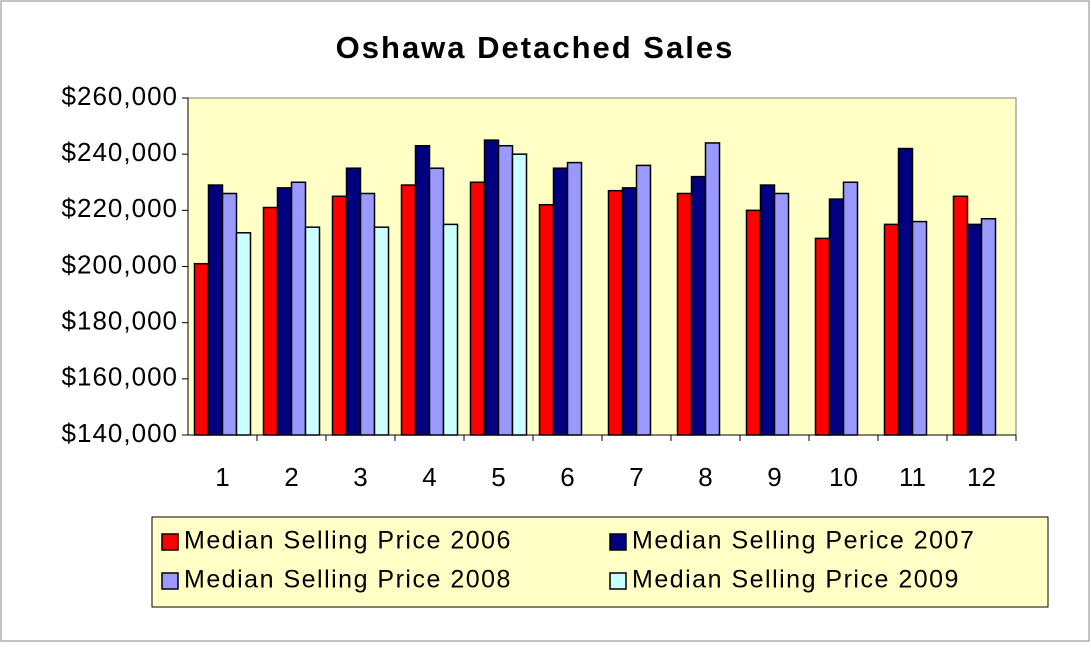  Describe the element at coordinates (360, 477) in the screenshot. I see `x-tick-label: 3` at that location.